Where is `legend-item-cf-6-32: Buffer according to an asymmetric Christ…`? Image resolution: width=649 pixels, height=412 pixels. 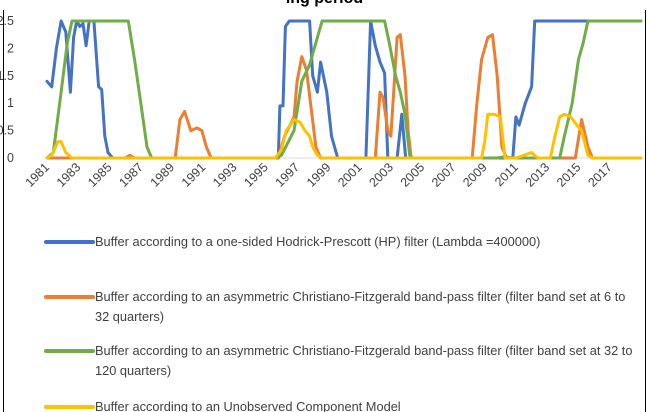
legend-item-cf-6-32: Buffer according to an asymmetric Christ… is located at coordinates (344, 307).